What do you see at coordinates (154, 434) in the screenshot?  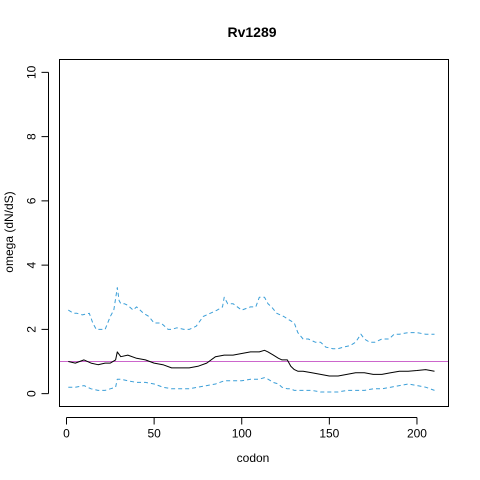 I see `x-tick-label: 50` at bounding box center [154, 434].